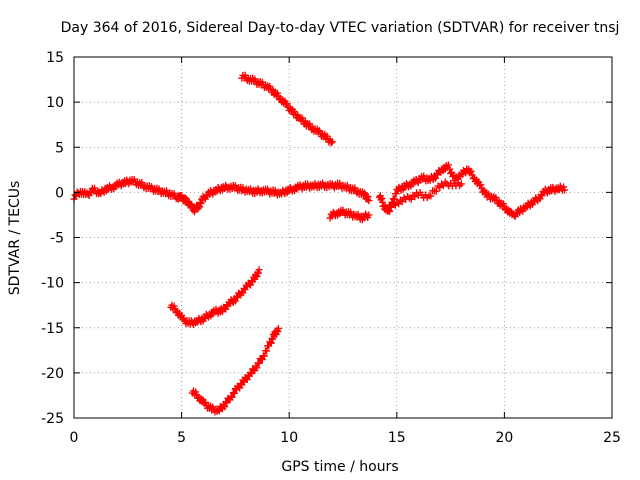 Image resolution: width=640 pixels, height=480 pixels. Describe the element at coordinates (221, 195) in the screenshot. I see `series-main-near-zero` at that location.